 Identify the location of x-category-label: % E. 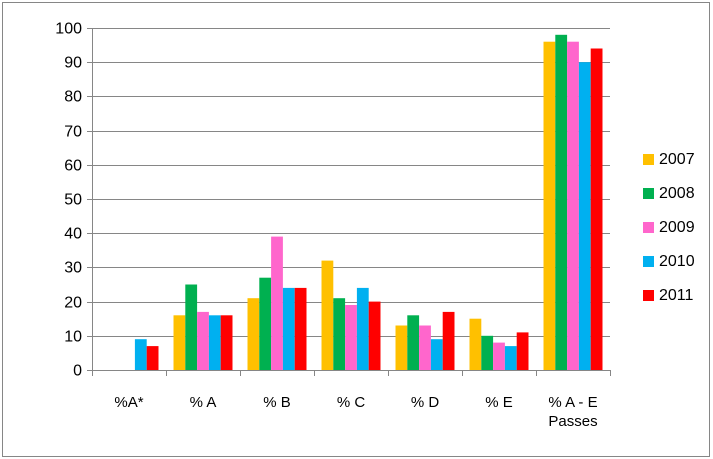
(499, 402).